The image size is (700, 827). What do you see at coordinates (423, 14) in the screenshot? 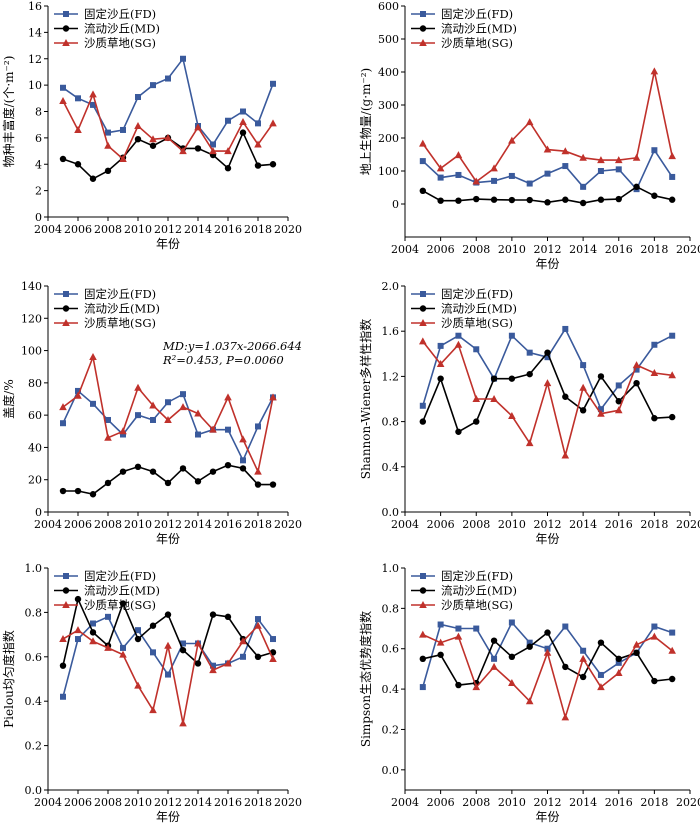
I see `legend-marker-fd` at bounding box center [423, 14].